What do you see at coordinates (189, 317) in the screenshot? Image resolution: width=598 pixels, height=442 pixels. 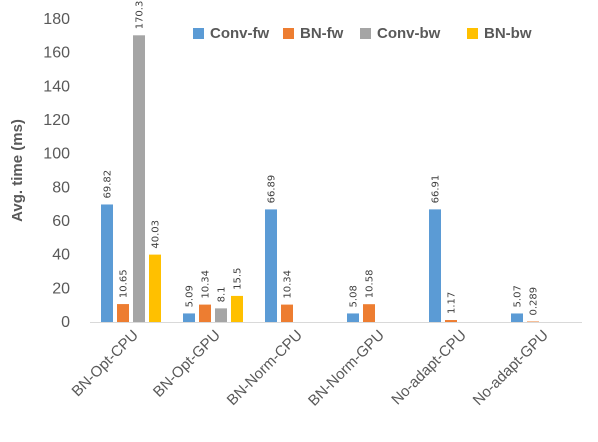 I see `bar-conv-fw-bn-opt-gpu` at bounding box center [189, 317].